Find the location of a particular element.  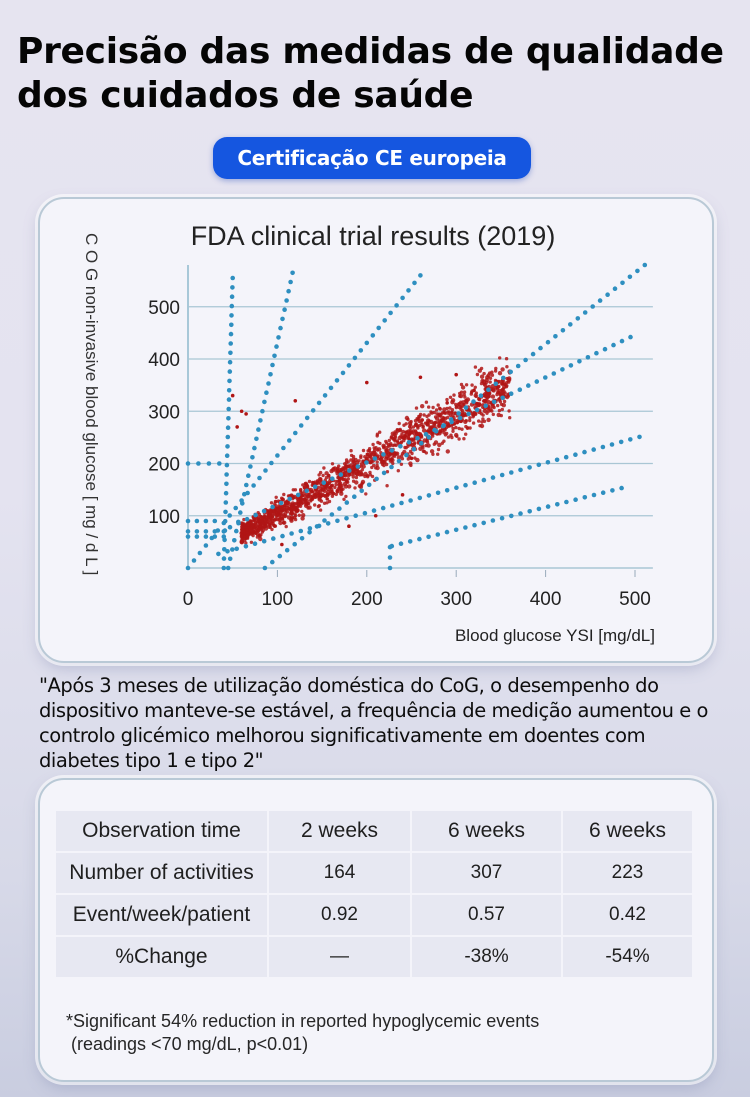

x-tick-label: 300 is located at coordinates (456, 599).